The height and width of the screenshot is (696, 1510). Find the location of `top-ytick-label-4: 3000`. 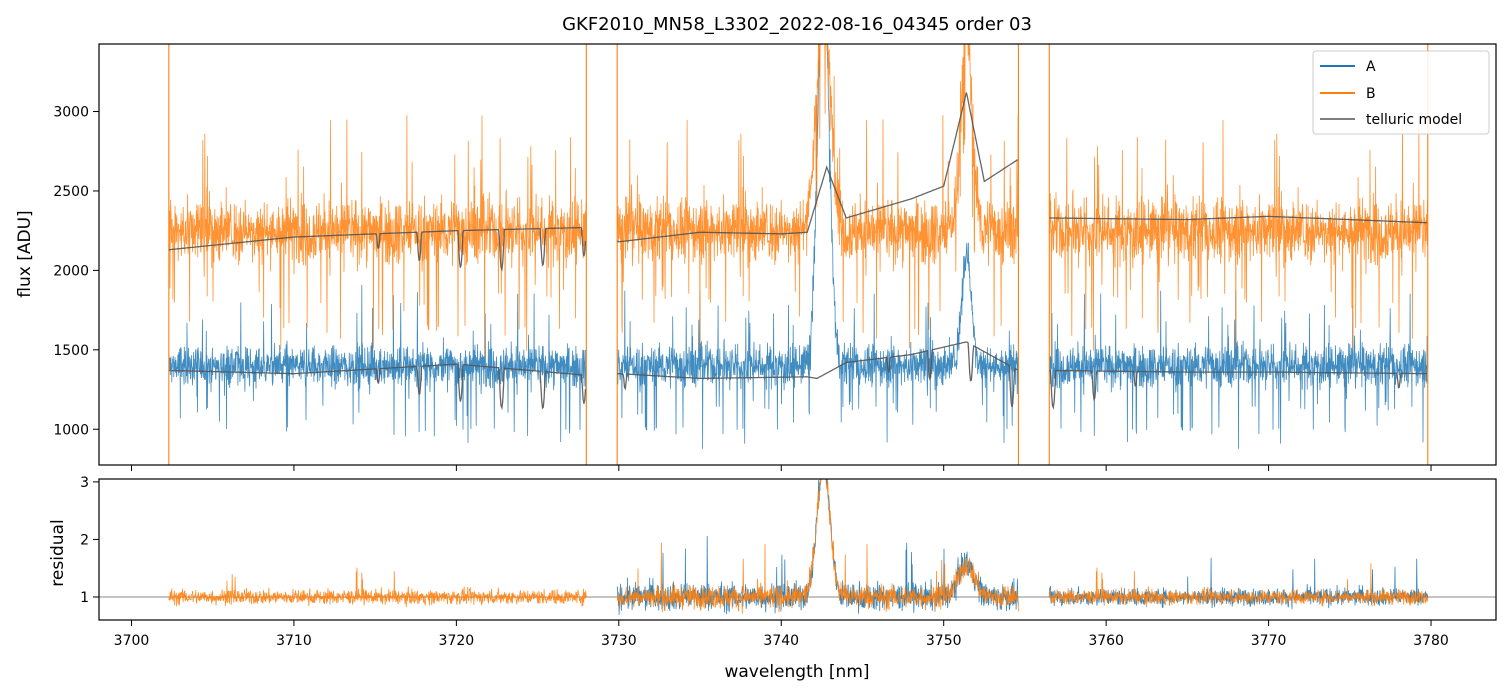

top-ytick-label-4: 3000 is located at coordinates (71, 113).